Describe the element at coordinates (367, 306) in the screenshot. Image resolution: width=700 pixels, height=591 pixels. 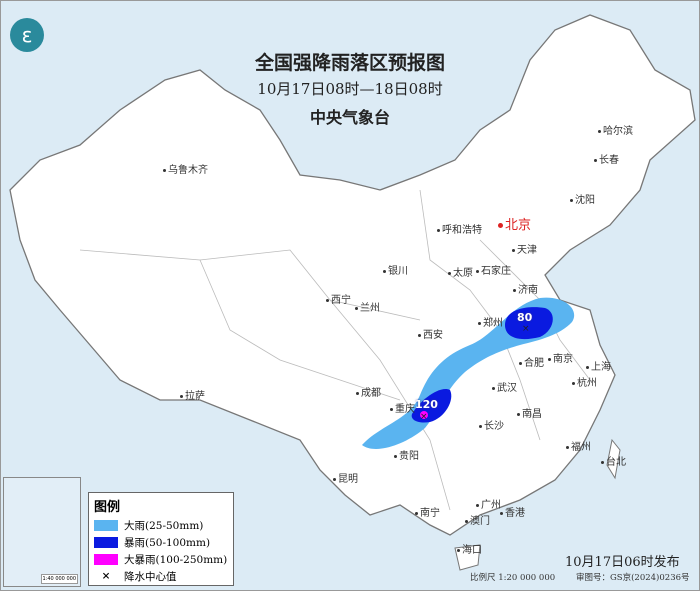
I see `city-label: 兰州` at that location.